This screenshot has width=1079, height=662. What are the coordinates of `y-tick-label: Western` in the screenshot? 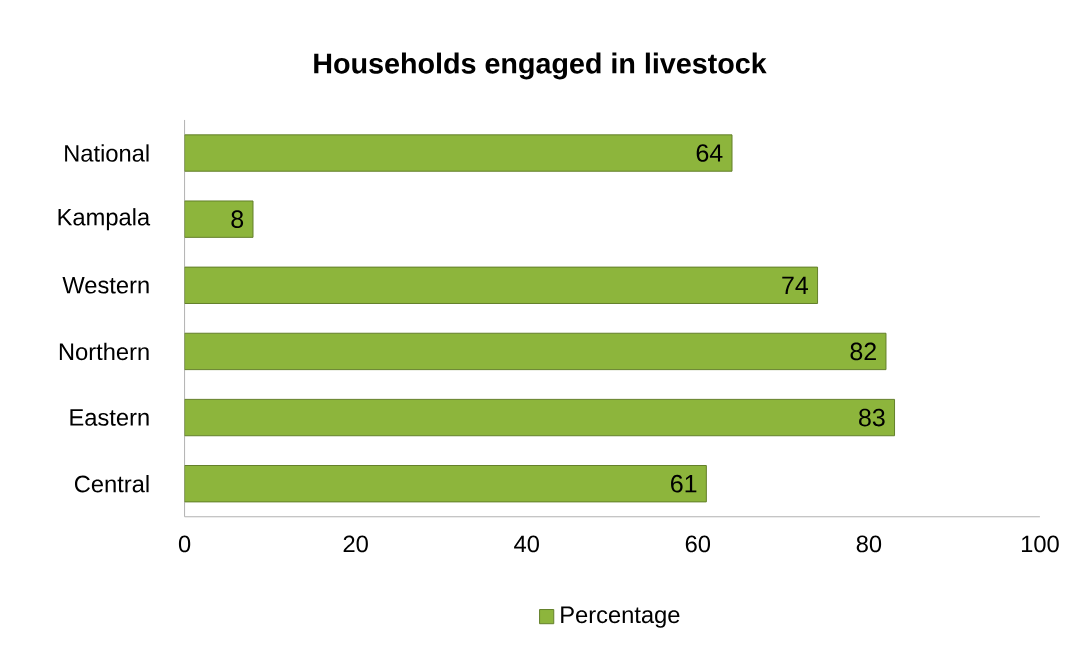 It's located at (105, 285).